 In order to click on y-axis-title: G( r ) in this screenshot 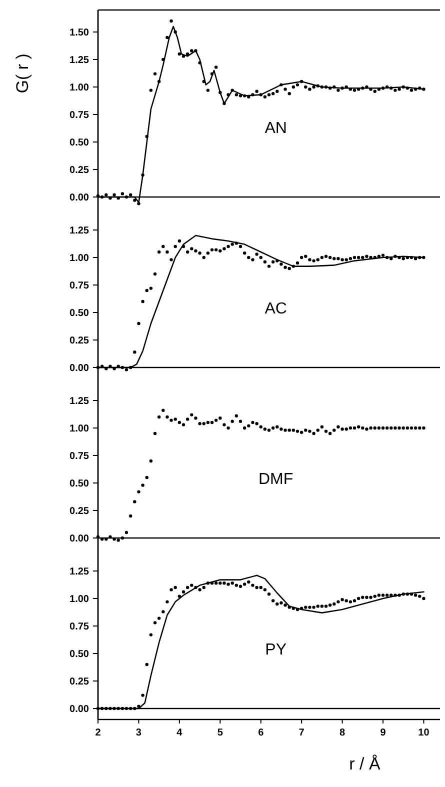, I will do `click(22, 74)`.